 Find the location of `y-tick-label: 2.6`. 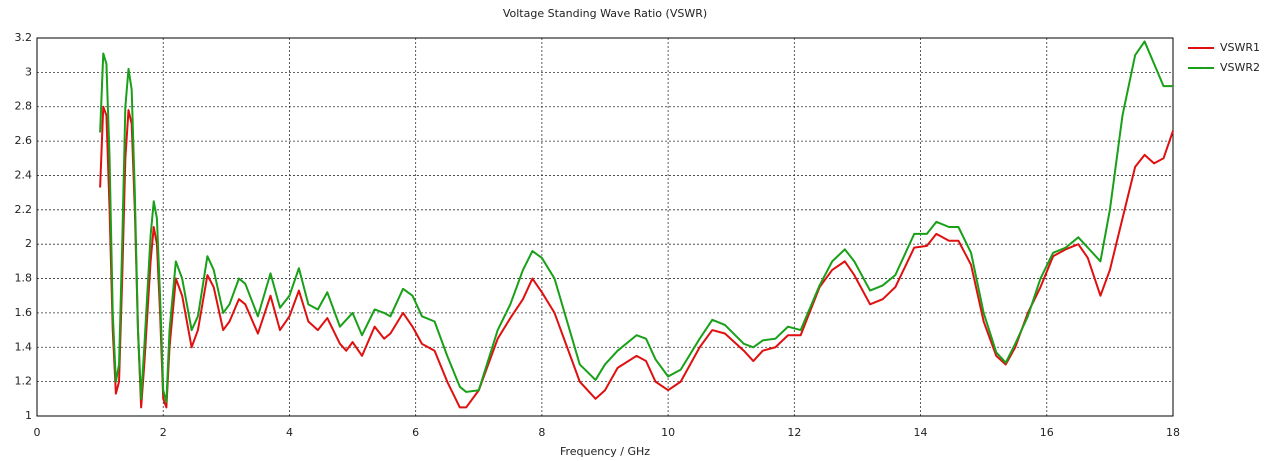

y-tick-label: 2.6 is located at coordinates (24, 140).